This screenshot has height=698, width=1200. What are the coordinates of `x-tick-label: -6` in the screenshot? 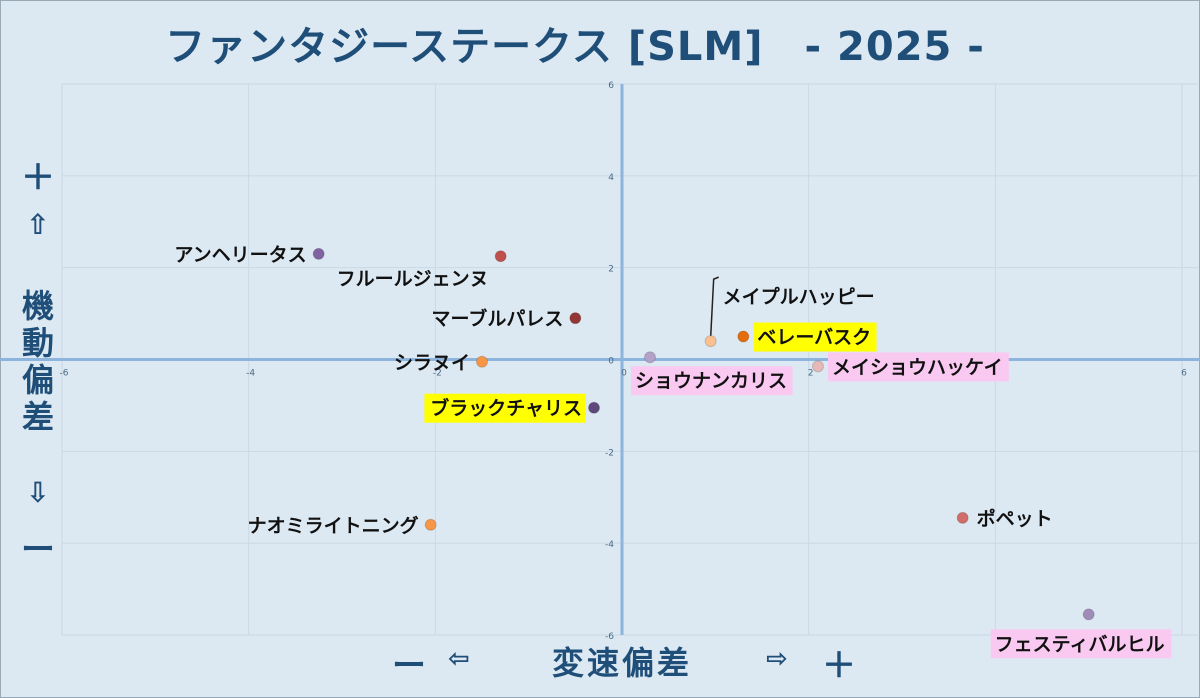 It's located at (64, 374).